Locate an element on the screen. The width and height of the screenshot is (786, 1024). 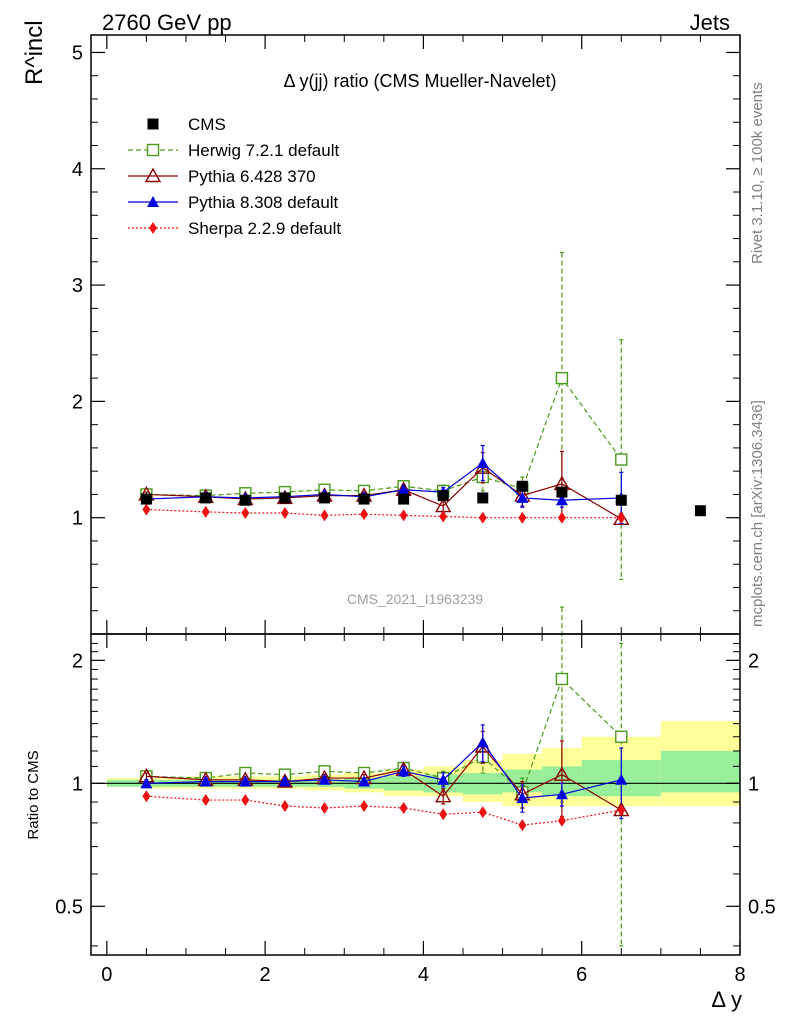
inner-band is located at coordinates (700, 771).